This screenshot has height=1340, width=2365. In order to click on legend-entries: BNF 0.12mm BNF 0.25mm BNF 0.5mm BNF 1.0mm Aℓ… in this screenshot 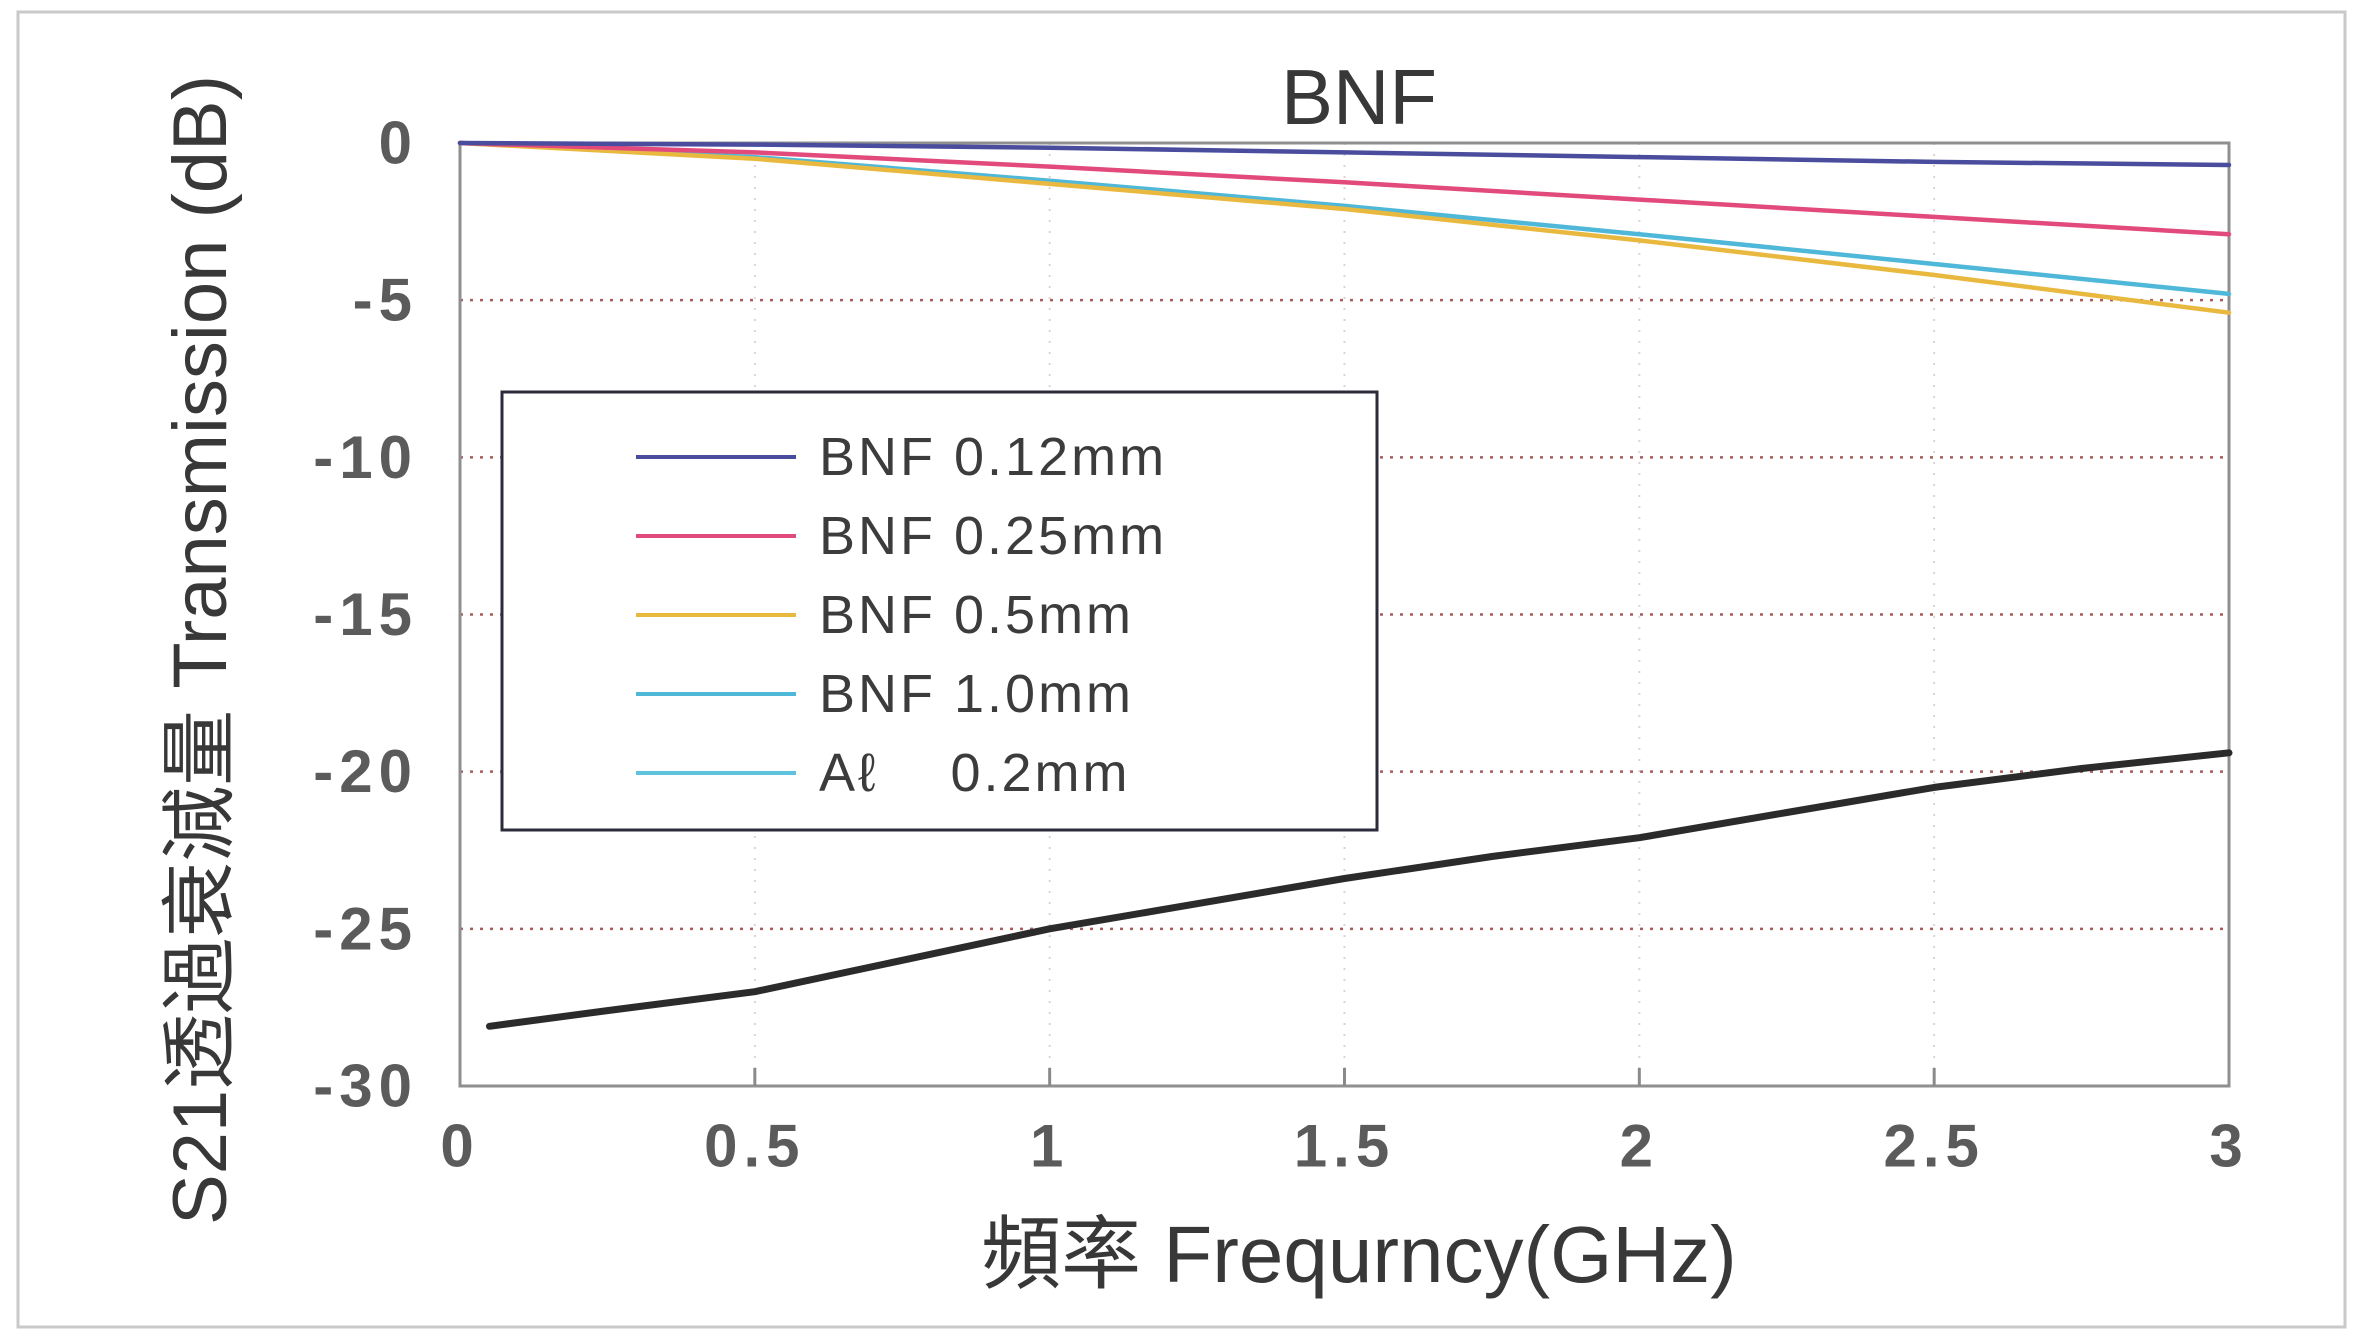, I will do `click(901, 615)`.